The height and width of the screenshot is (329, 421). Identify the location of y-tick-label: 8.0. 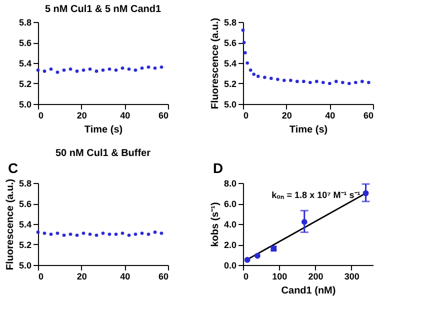
(230, 183).